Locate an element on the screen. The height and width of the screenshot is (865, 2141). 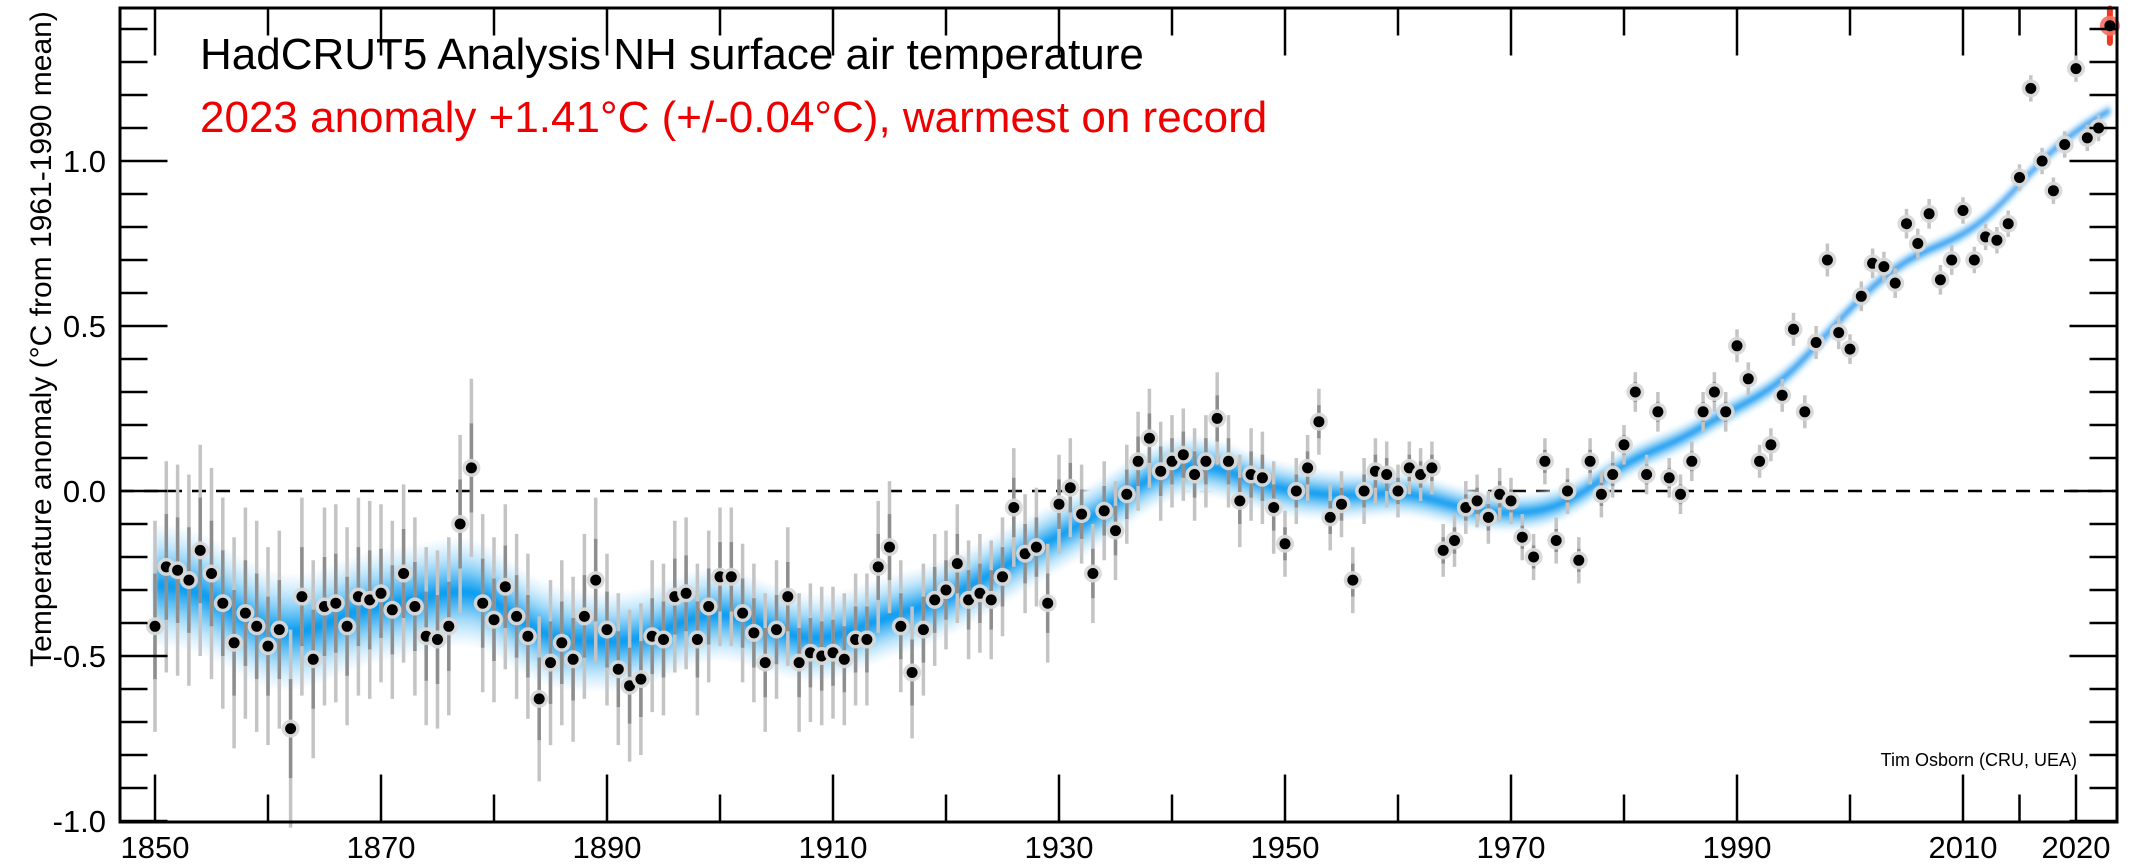
y-tick-label: 0.5 is located at coordinates (84, 326).